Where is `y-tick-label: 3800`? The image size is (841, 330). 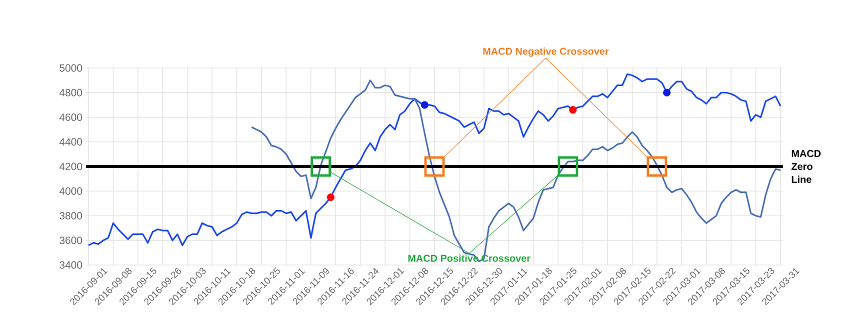
y-tick-label: 3800 is located at coordinates (71, 216).